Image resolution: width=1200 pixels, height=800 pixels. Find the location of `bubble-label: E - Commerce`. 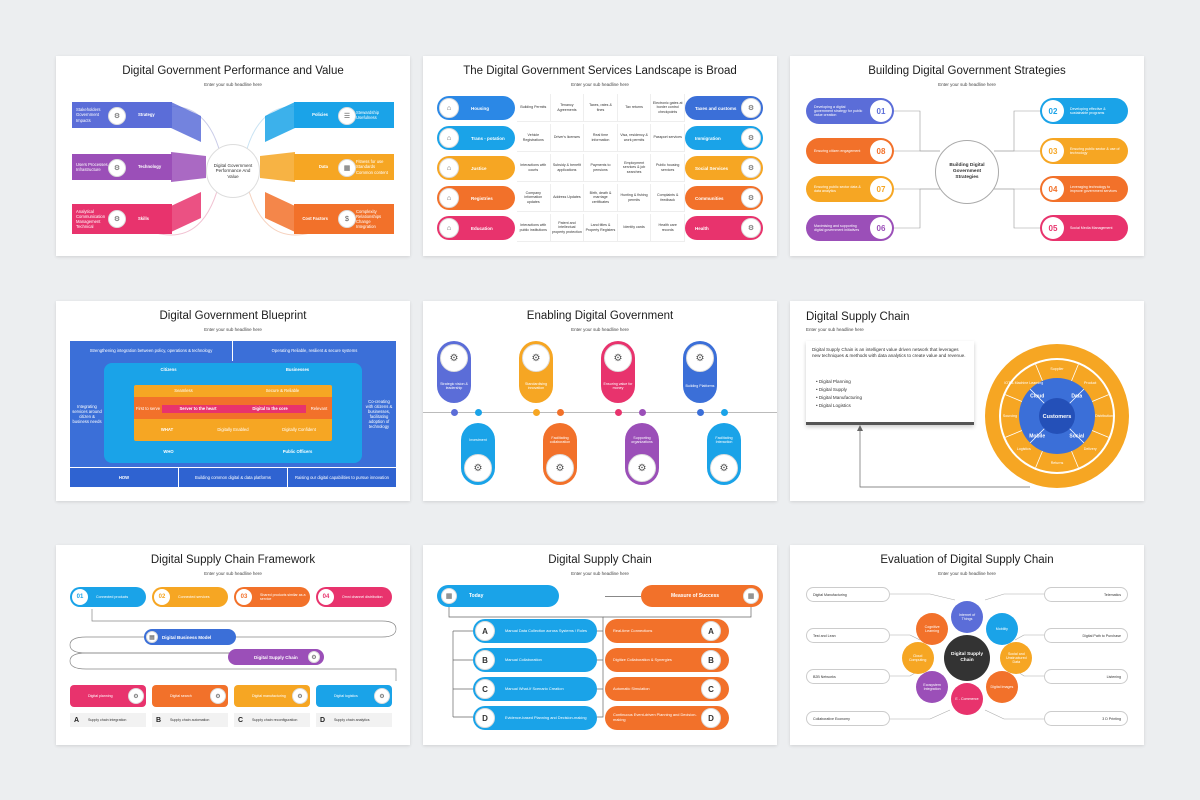

bubble-label: E - Commerce is located at coordinates (967, 699).